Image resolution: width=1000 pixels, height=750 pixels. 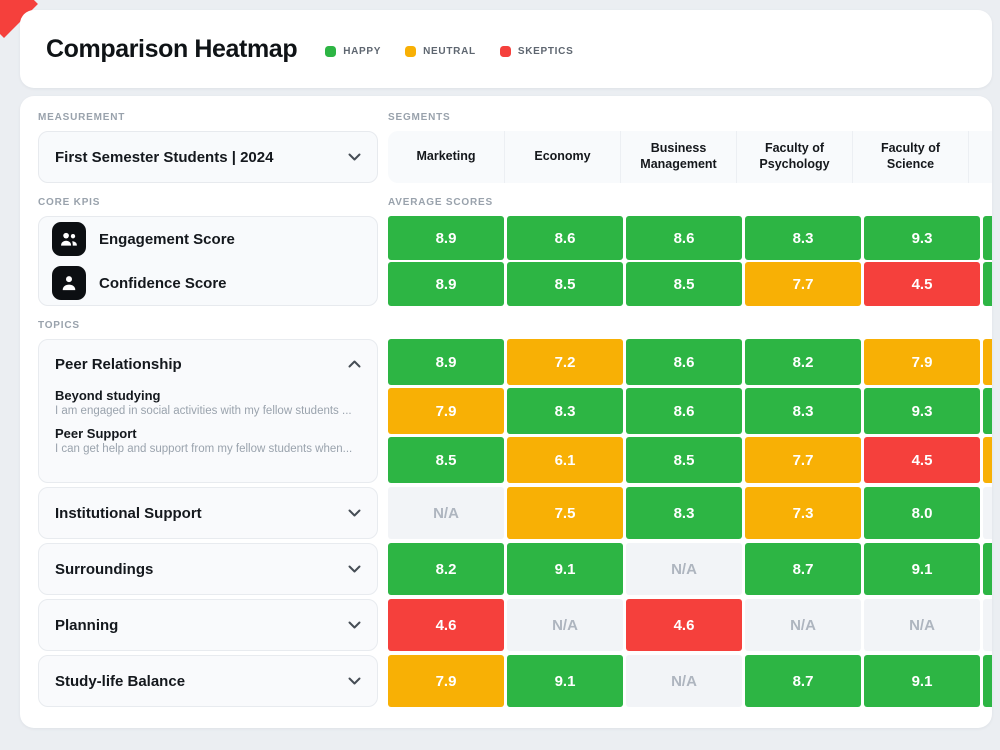 What do you see at coordinates (59, 325) in the screenshot?
I see `topics-section-label: TOPICS` at bounding box center [59, 325].